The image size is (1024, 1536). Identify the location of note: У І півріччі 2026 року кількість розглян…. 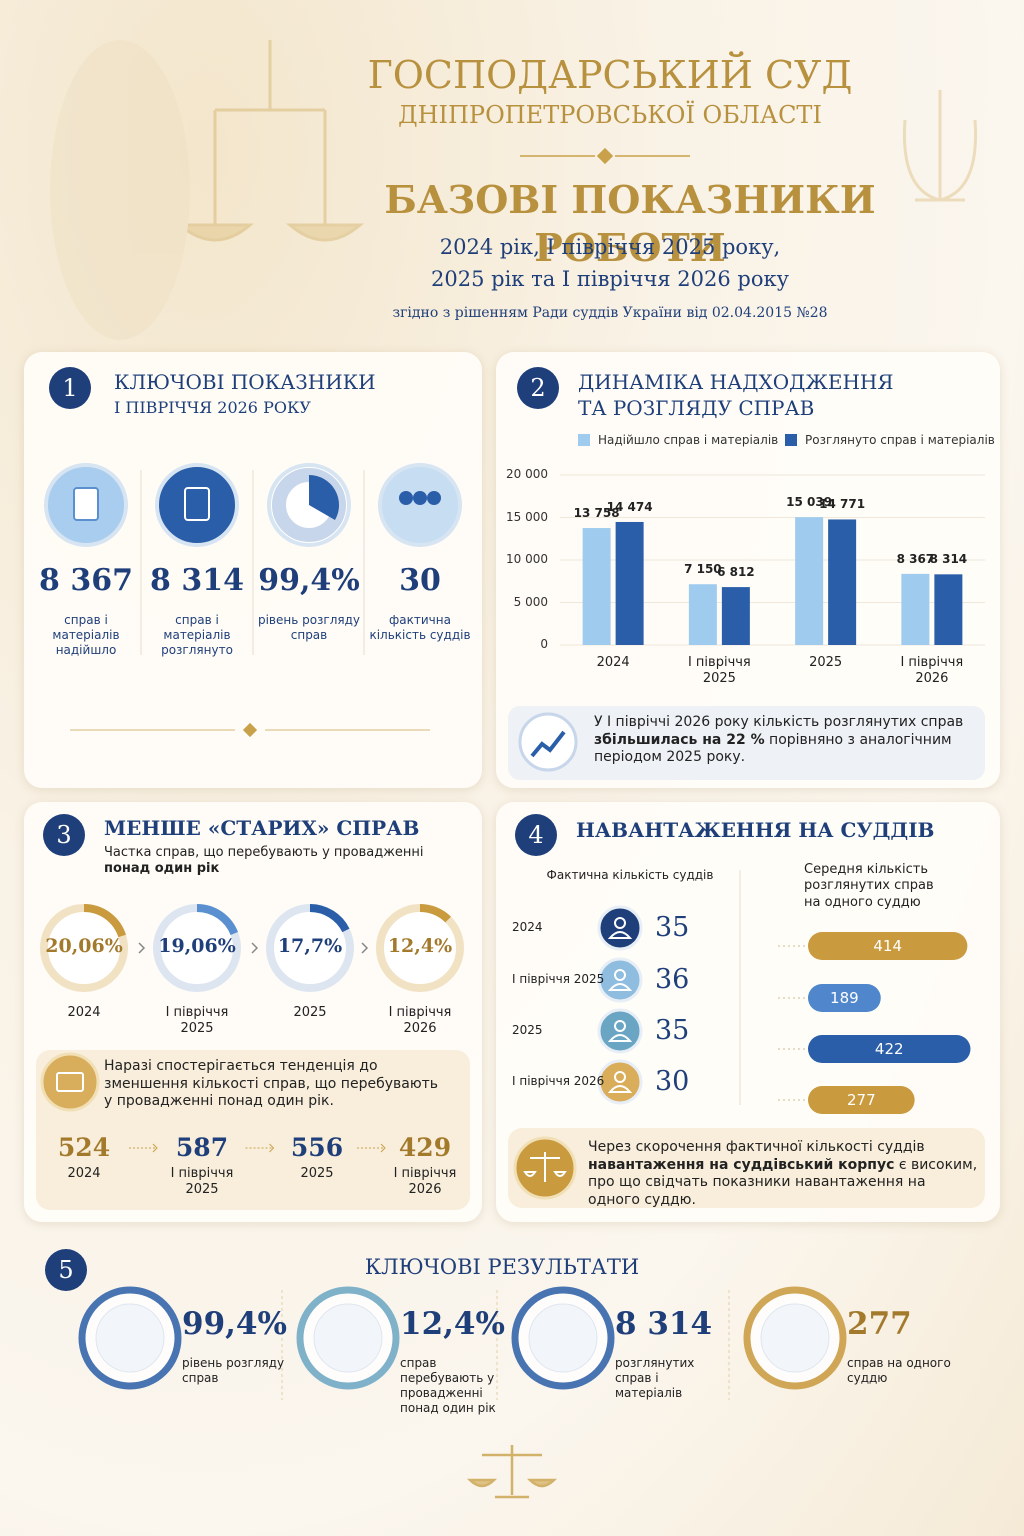
(784, 740).